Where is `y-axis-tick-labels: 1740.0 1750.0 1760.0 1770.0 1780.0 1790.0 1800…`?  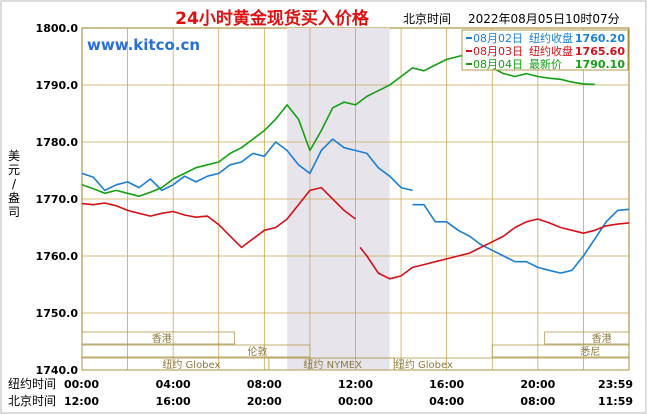 y-axis-tick-labels: 1740.0 1750.0 1760.0 1770.0 1780.0 1790.0 1800… is located at coordinates (57, 199).